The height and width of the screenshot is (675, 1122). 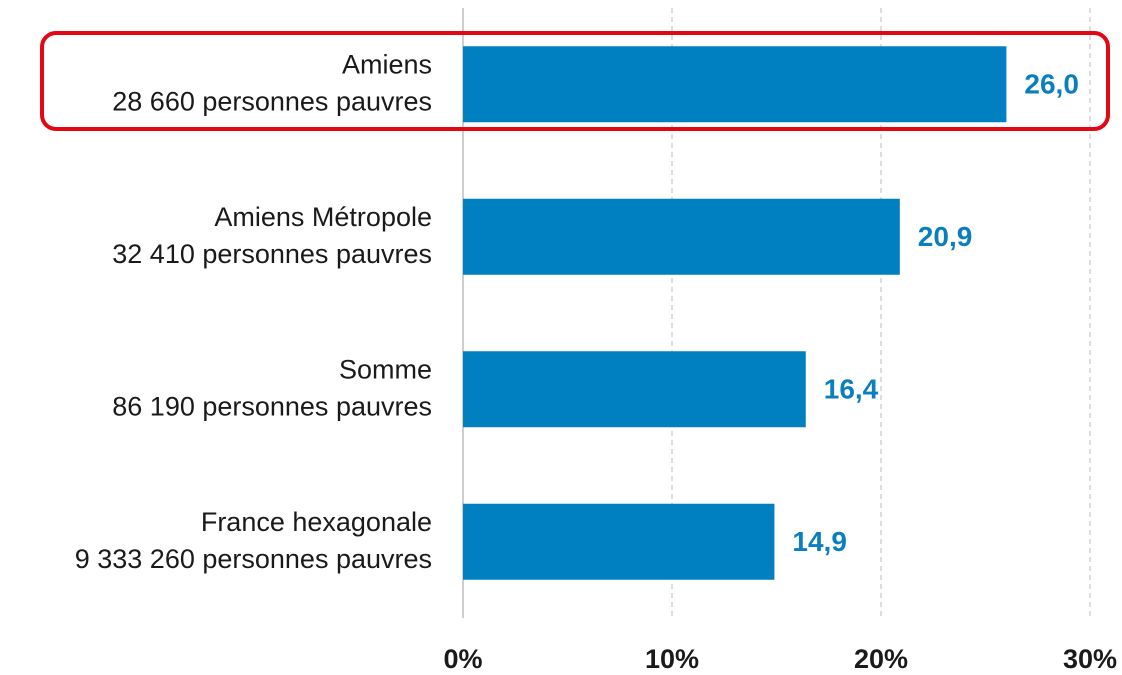 What do you see at coordinates (881, 659) in the screenshot?
I see `x-tick-label: 20%` at bounding box center [881, 659].